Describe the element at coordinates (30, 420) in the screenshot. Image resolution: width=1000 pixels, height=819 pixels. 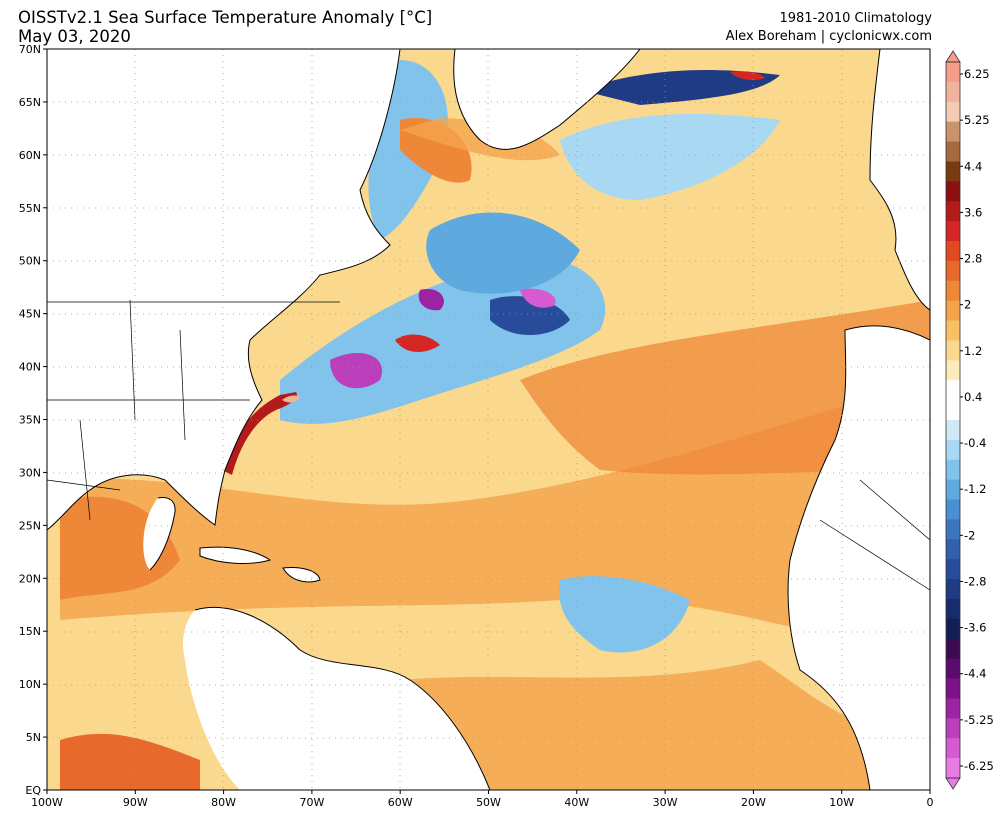
I see `lat-label: 35N` at that location.